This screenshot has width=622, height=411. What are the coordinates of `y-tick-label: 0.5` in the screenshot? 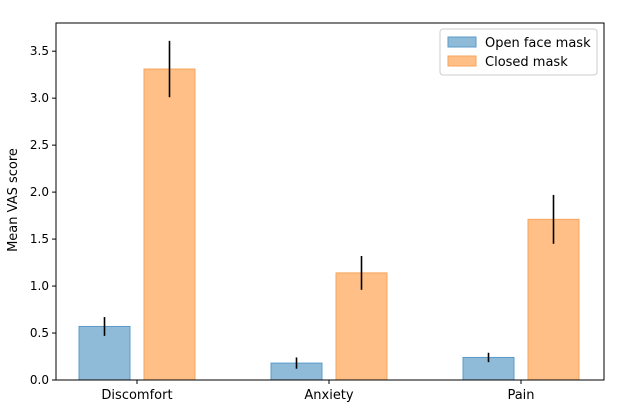 It's located at (39, 333).